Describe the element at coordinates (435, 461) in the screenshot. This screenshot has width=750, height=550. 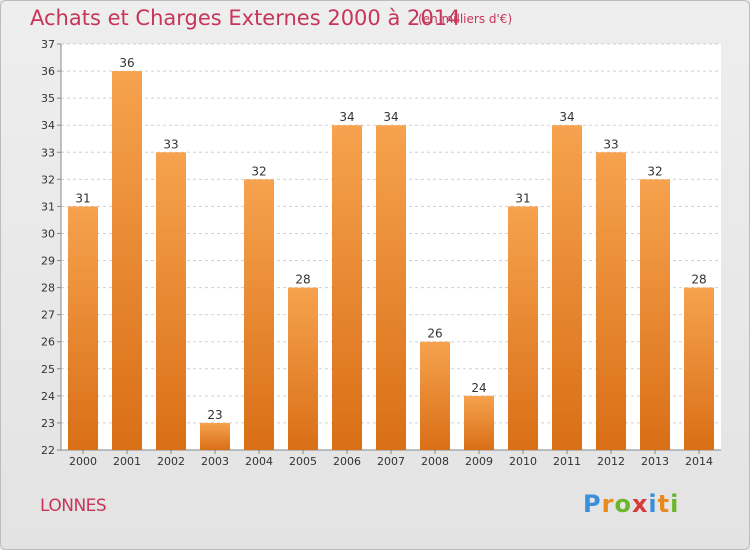
I see `x-tick-label: 2008` at that location.